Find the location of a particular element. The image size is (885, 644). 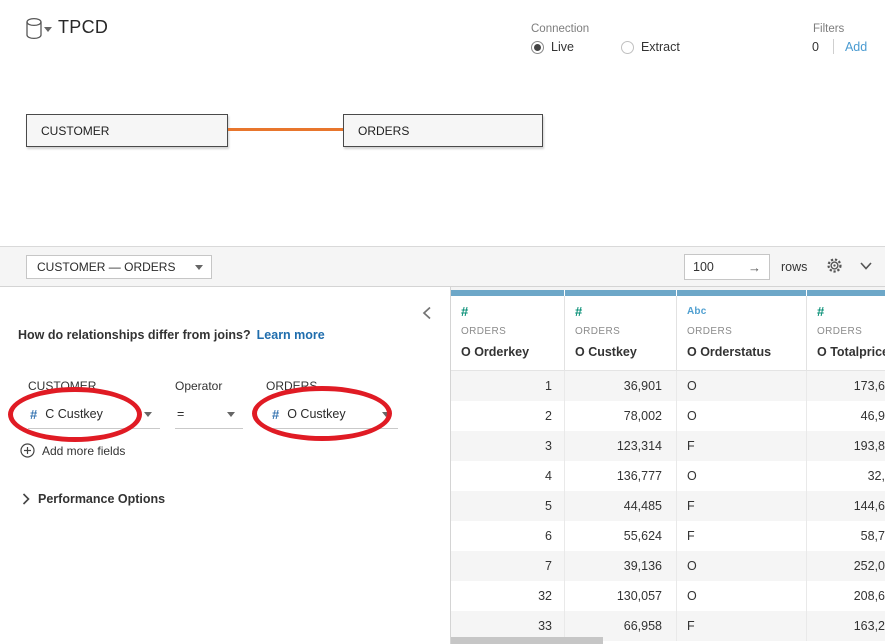

database-menu-caret-icon is located at coordinates (48, 29).